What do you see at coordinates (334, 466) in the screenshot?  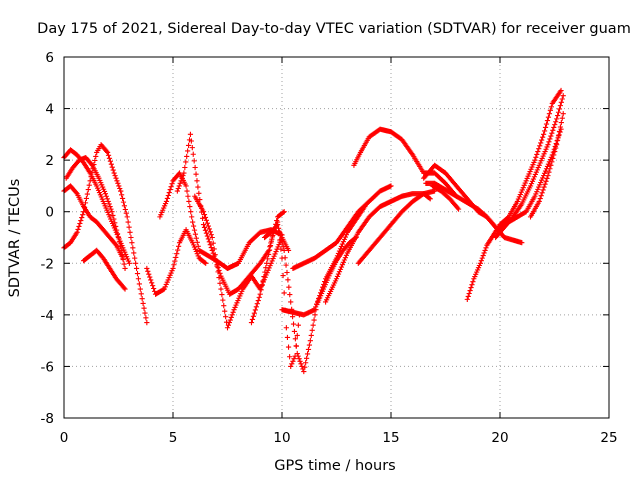 I see `x-axis-label: GPS time / hours` at bounding box center [334, 466].